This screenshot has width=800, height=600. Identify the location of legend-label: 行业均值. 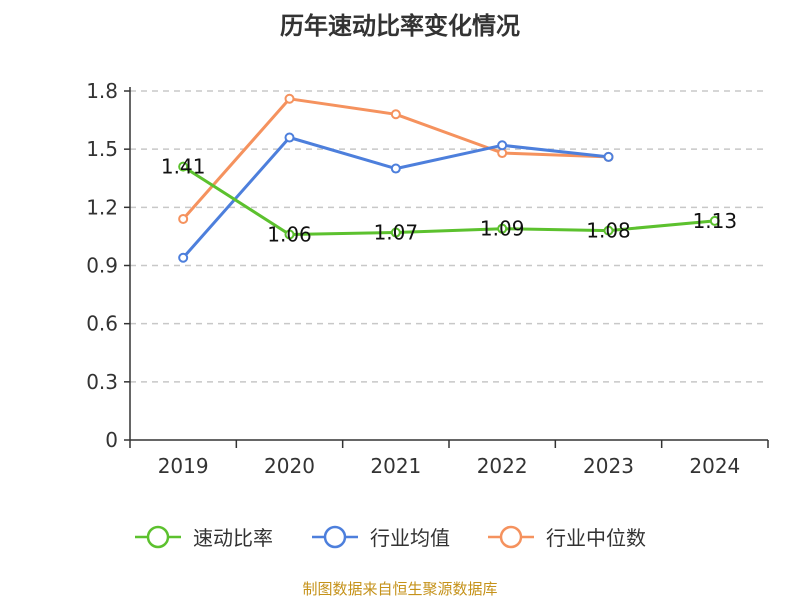
(410, 538).